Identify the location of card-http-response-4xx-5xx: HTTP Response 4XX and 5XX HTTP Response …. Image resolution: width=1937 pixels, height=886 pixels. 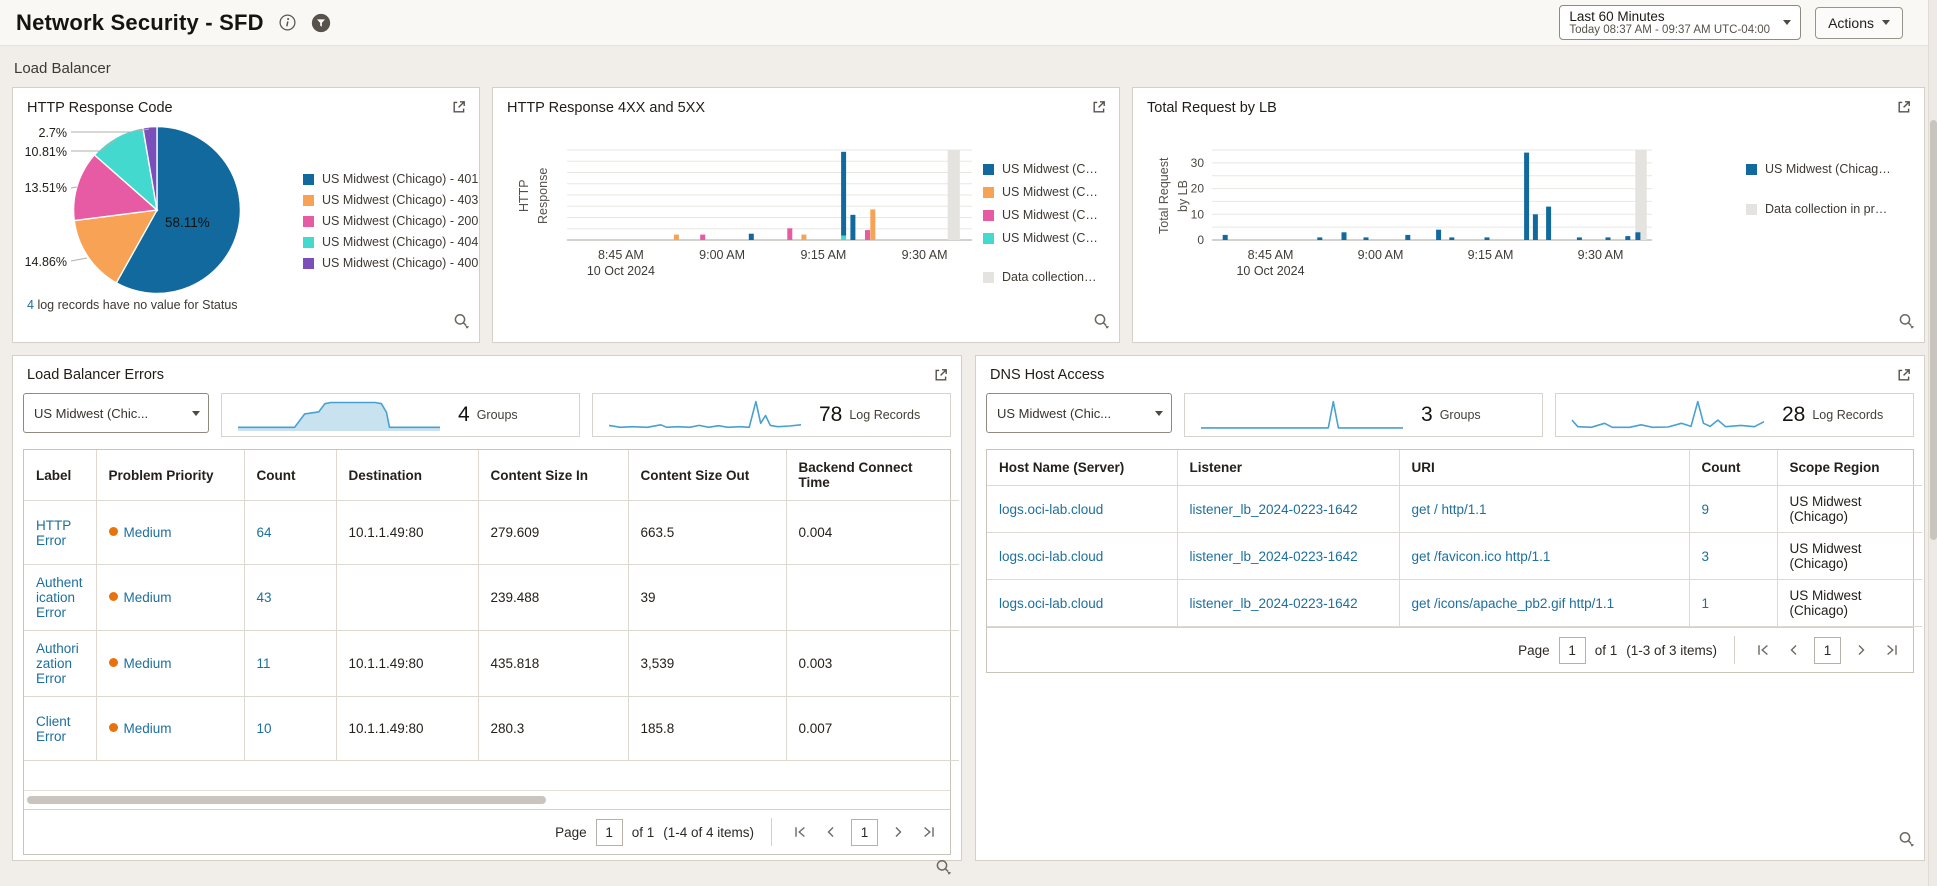
(806, 215).